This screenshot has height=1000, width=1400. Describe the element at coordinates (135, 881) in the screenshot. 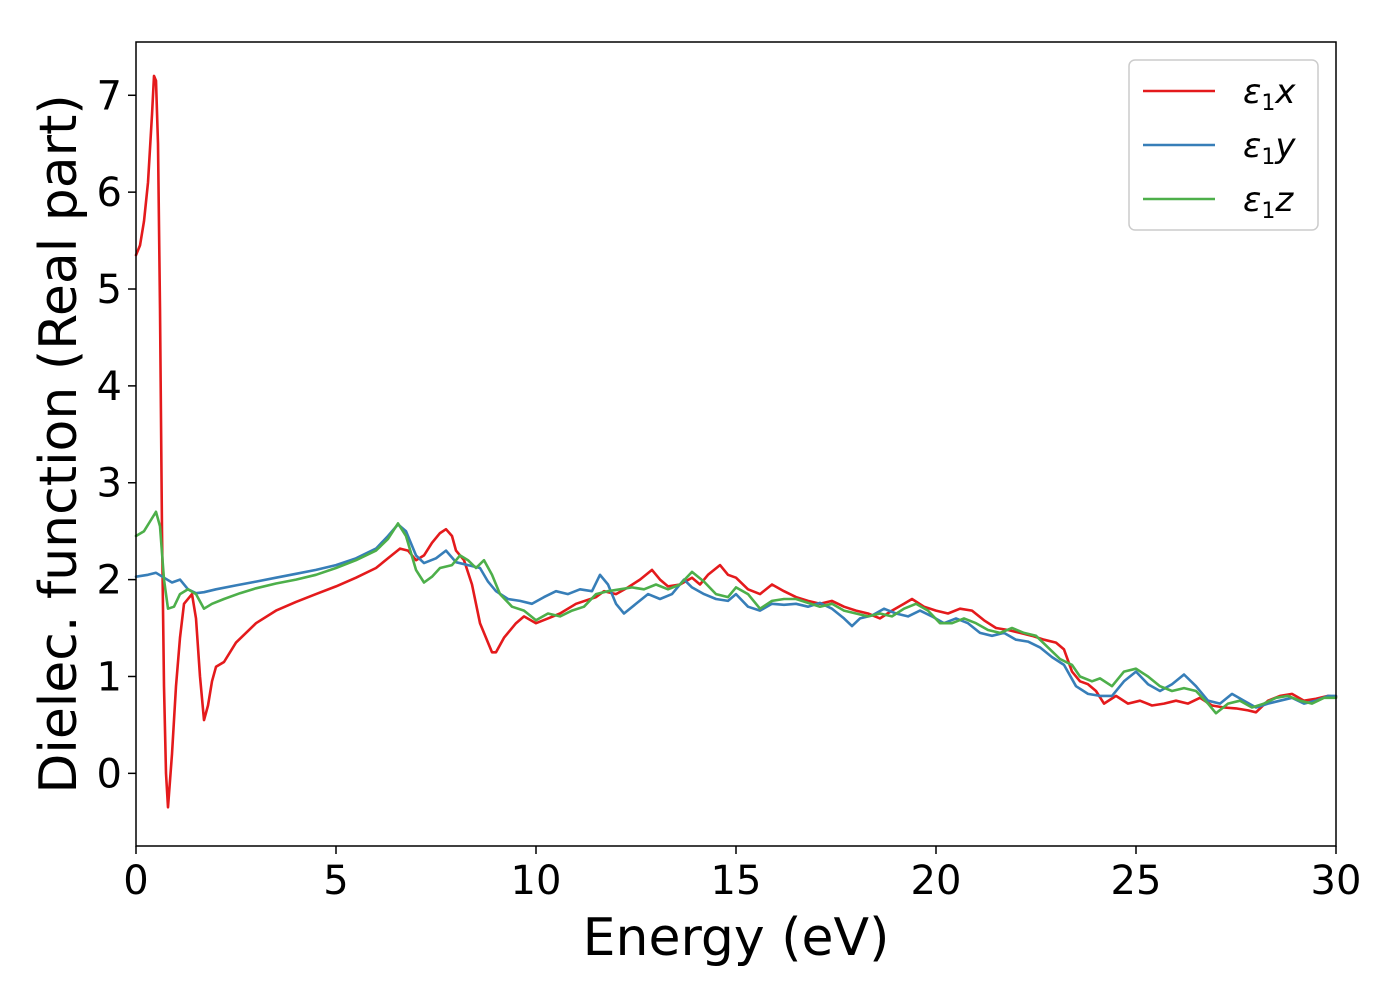

I see `x-tick-label: 0` at that location.